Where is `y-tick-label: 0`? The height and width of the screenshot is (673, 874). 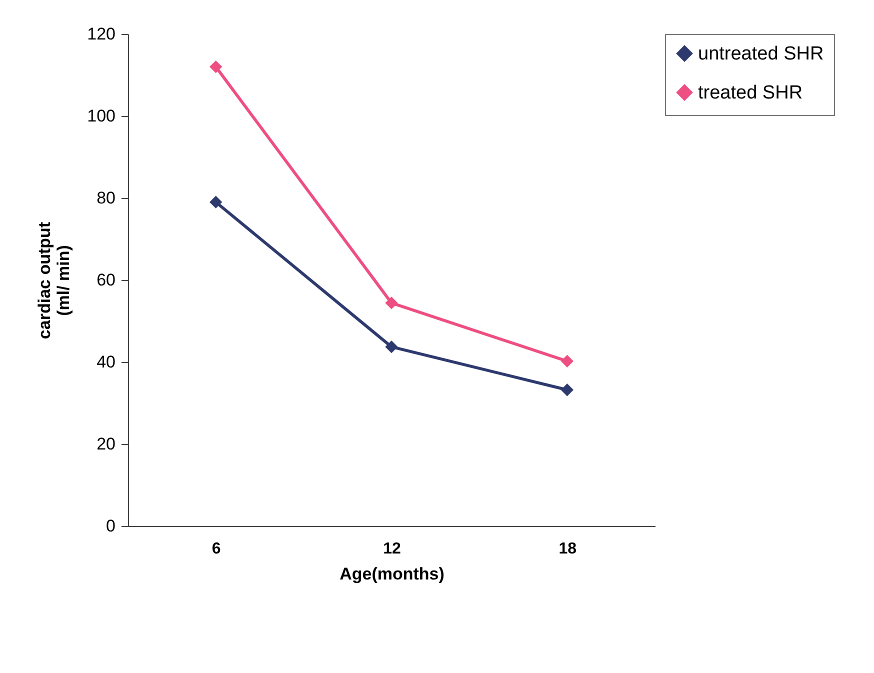 y-tick-label: 0 is located at coordinates (111, 526).